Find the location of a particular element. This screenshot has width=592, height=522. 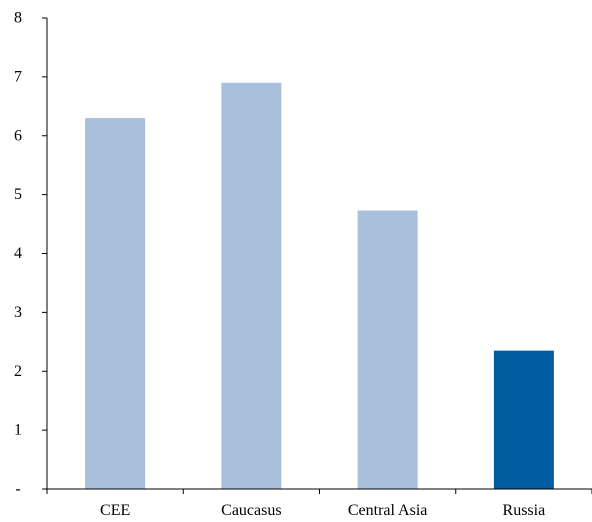

y-tick-label: 7 is located at coordinates (18, 76).